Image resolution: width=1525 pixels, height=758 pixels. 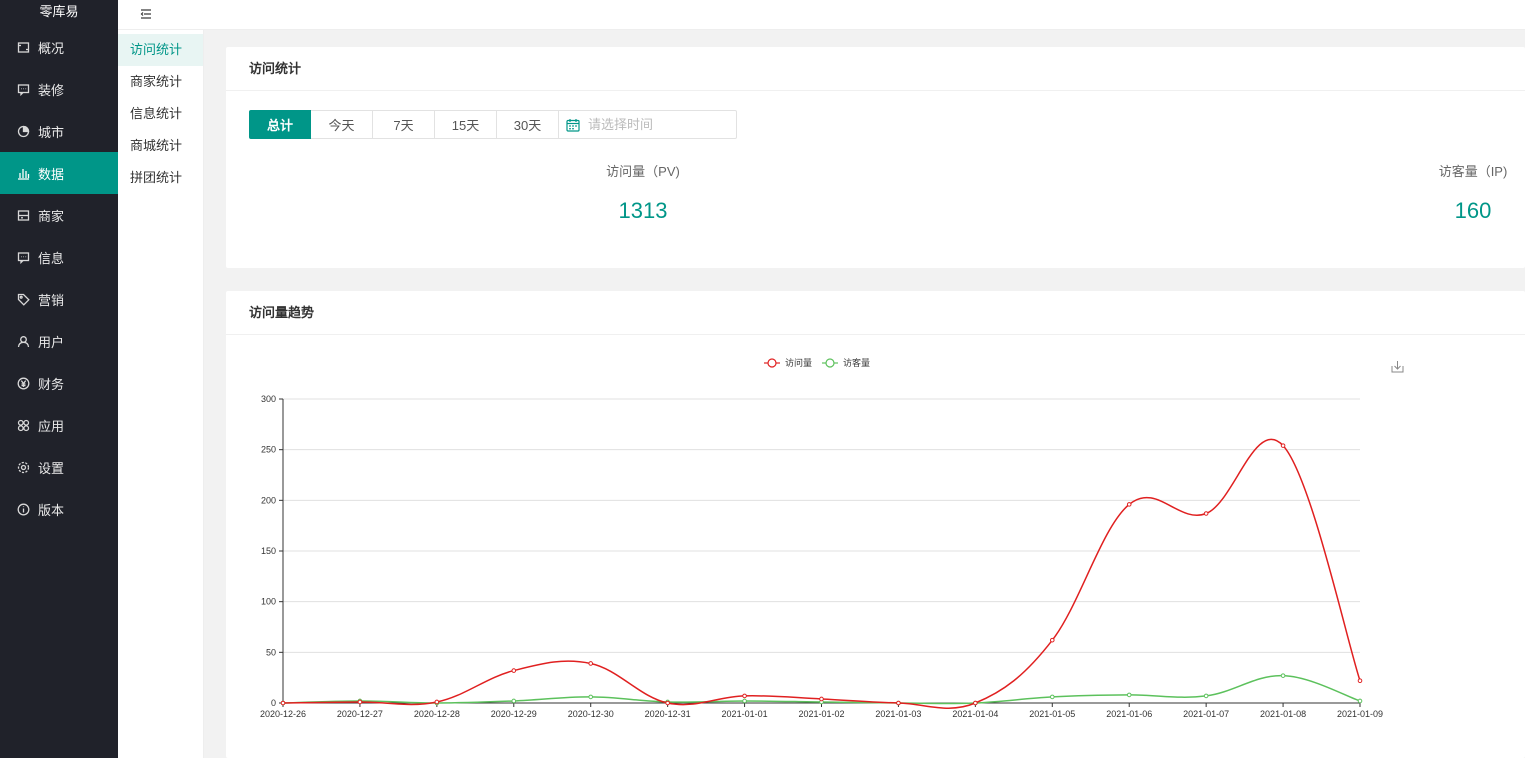 What do you see at coordinates (360, 714) in the screenshot?
I see `x-tick-label: 2020-12-27` at bounding box center [360, 714].